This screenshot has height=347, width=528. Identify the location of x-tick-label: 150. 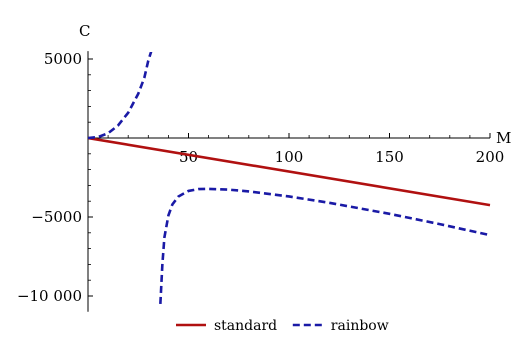
(389, 157).